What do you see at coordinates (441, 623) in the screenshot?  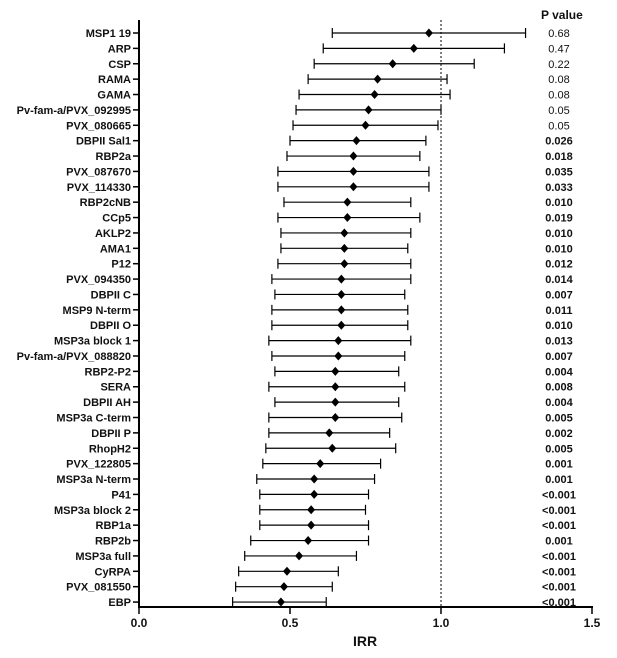 I see `xtick-label: 1.0` at bounding box center [441, 623].